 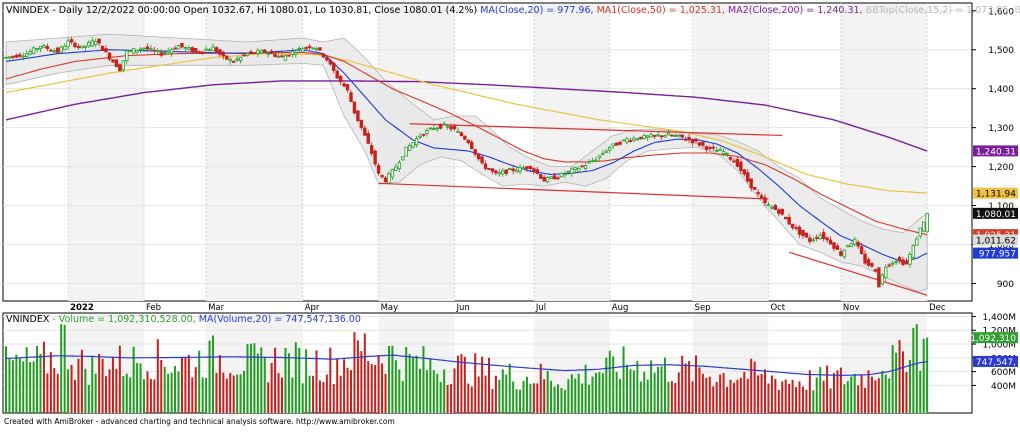 I want to click on volume-ma-line, so click(x=466, y=365).